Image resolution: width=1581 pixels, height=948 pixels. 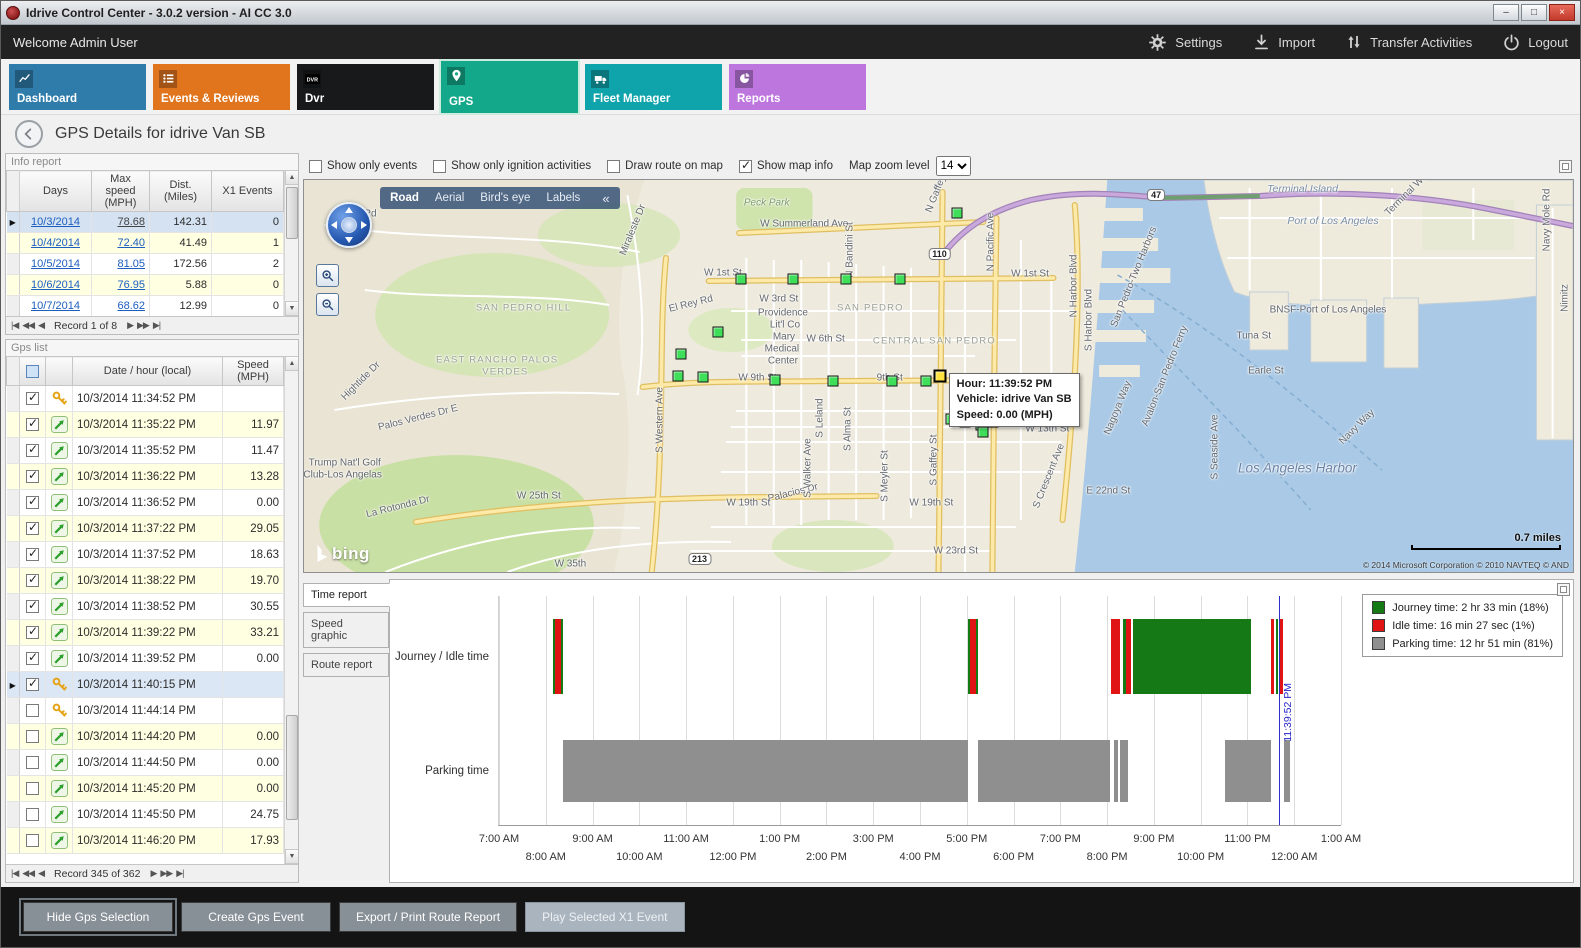 I want to click on zoom-out-button, so click(x=327, y=304).